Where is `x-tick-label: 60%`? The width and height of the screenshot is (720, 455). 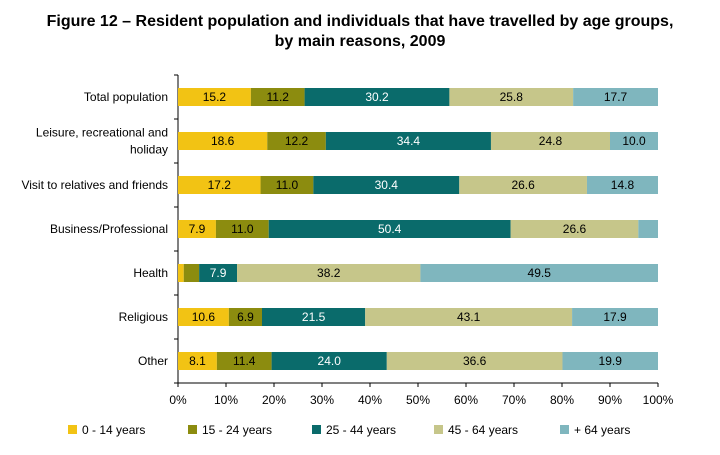 x-tick-label: 60% is located at coordinates (466, 400).